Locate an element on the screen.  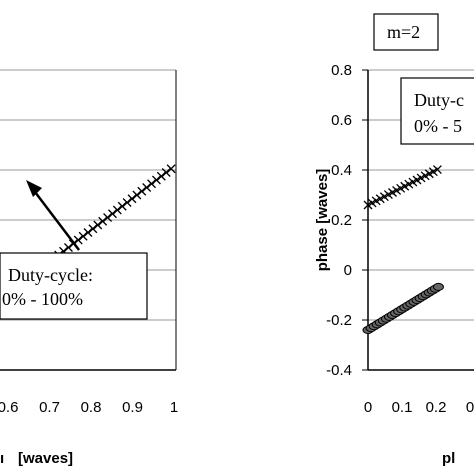
right-annotation-box is located at coordinates (437, 111).